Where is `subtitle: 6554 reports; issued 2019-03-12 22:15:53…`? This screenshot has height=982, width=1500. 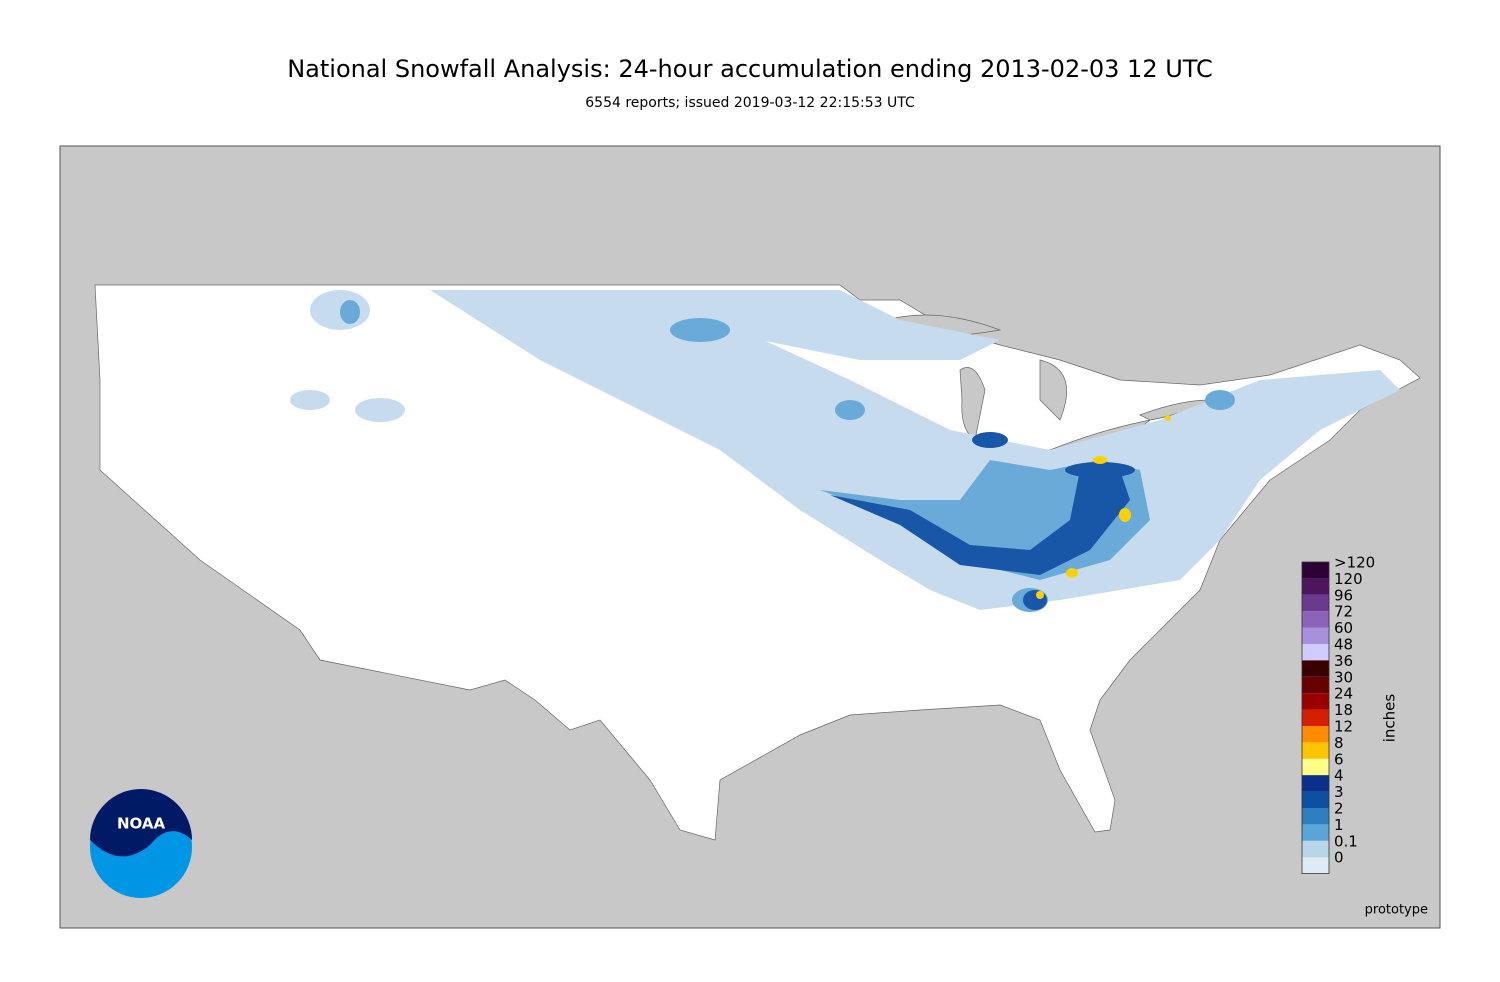
subtitle: 6554 reports; issued 2019-03-12 22:15:53… is located at coordinates (750, 103).